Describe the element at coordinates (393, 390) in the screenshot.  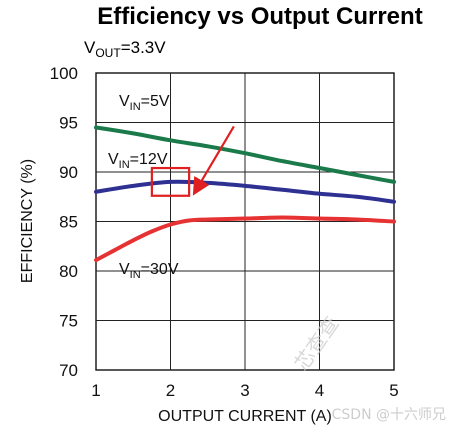
I see `x-tick-label: 5` at that location.